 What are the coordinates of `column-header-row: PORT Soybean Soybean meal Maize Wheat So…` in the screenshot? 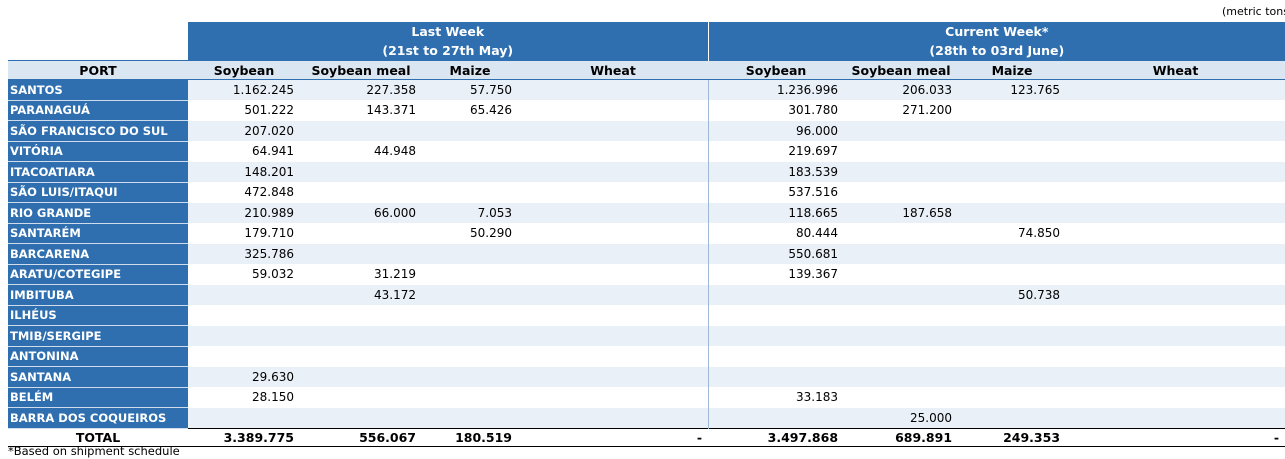 It's located at (646, 70).